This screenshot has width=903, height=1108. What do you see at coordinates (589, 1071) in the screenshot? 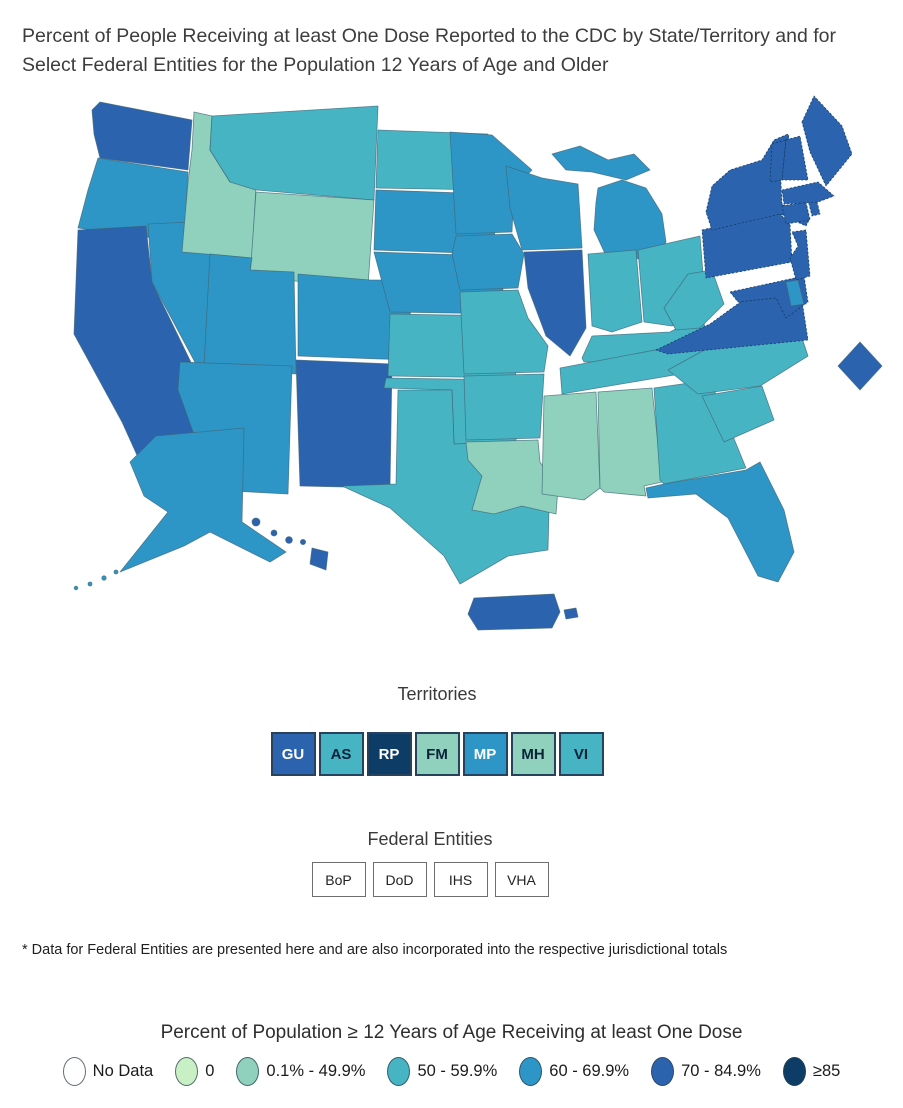
I see `legend-label-60-69: 60 - 69.9%` at bounding box center [589, 1071].